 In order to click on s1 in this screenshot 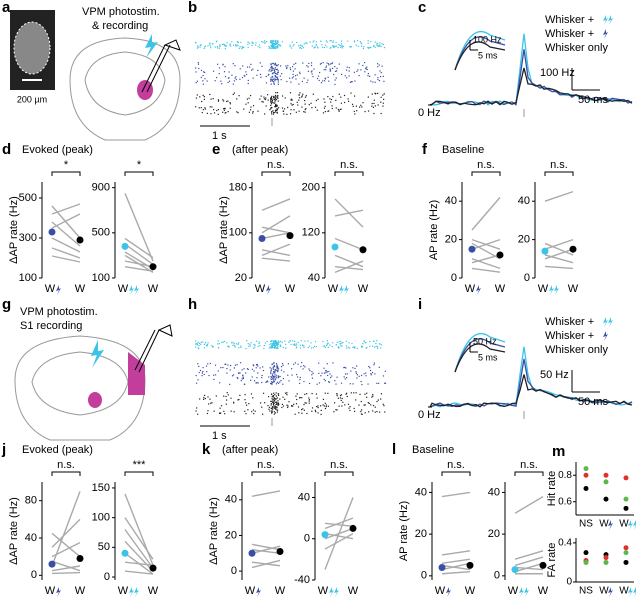, I will do `click(136, 373)`.